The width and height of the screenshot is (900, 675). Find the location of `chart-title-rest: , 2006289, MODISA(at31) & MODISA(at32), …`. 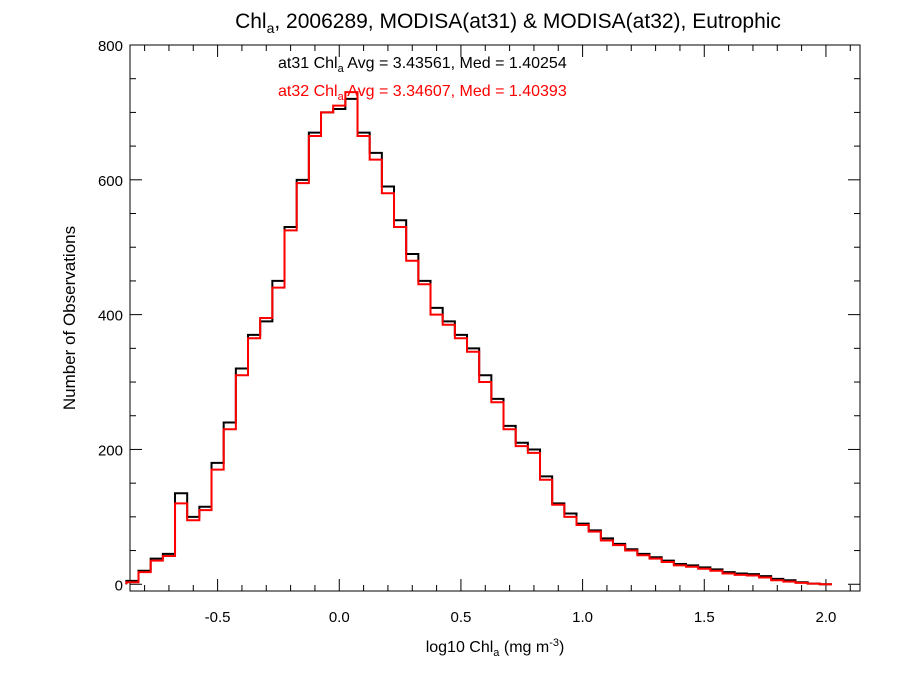

chart-title-rest: , 2006289, MODISA(at31) & MODISA(at32), … is located at coordinates (527, 21).